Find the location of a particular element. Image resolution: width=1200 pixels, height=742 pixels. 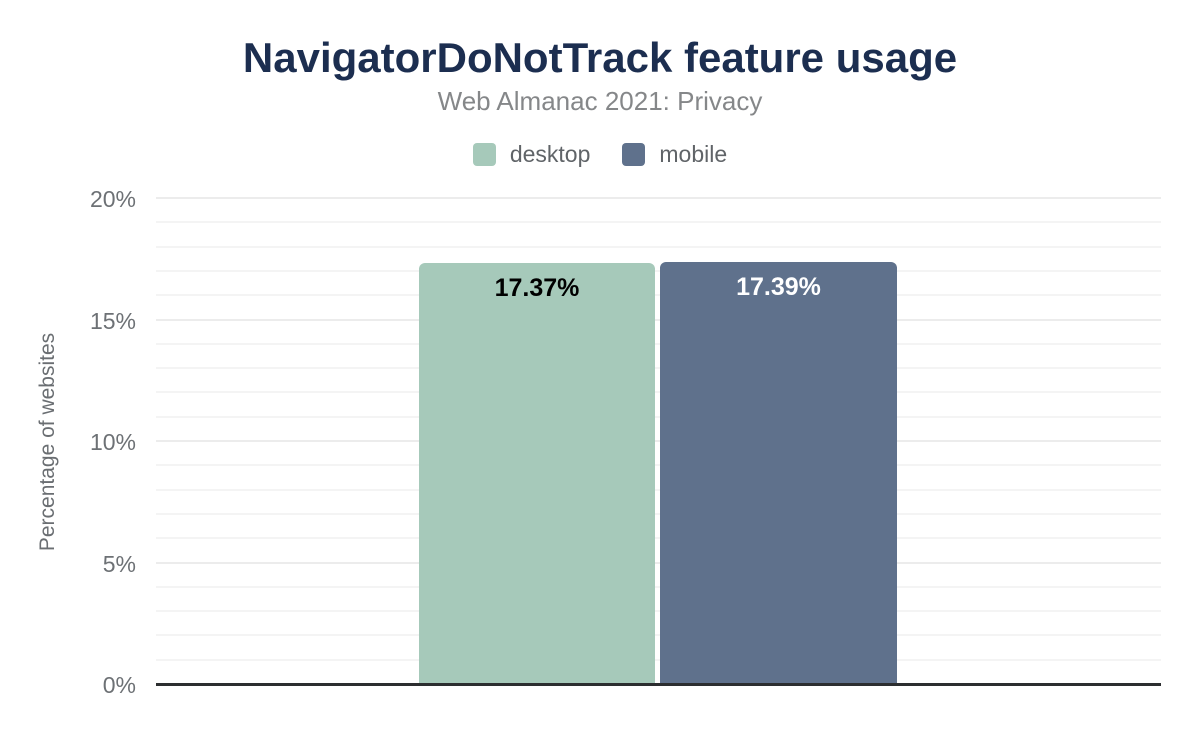

bar-value-label-desktop: 17.37% is located at coordinates (537, 287).